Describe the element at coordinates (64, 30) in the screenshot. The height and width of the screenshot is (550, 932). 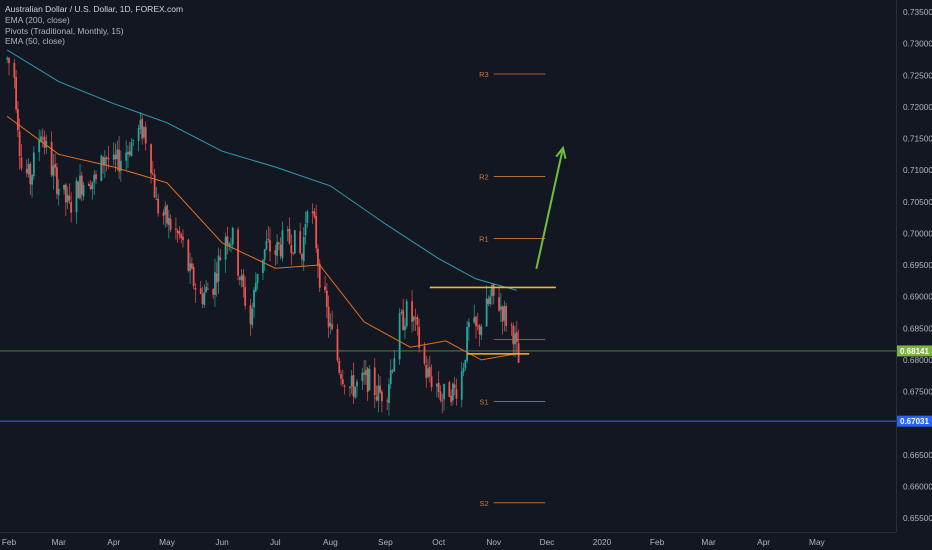
I see `indicator-pivots: Pivots (Traditional, Monthly, 15)` at that location.